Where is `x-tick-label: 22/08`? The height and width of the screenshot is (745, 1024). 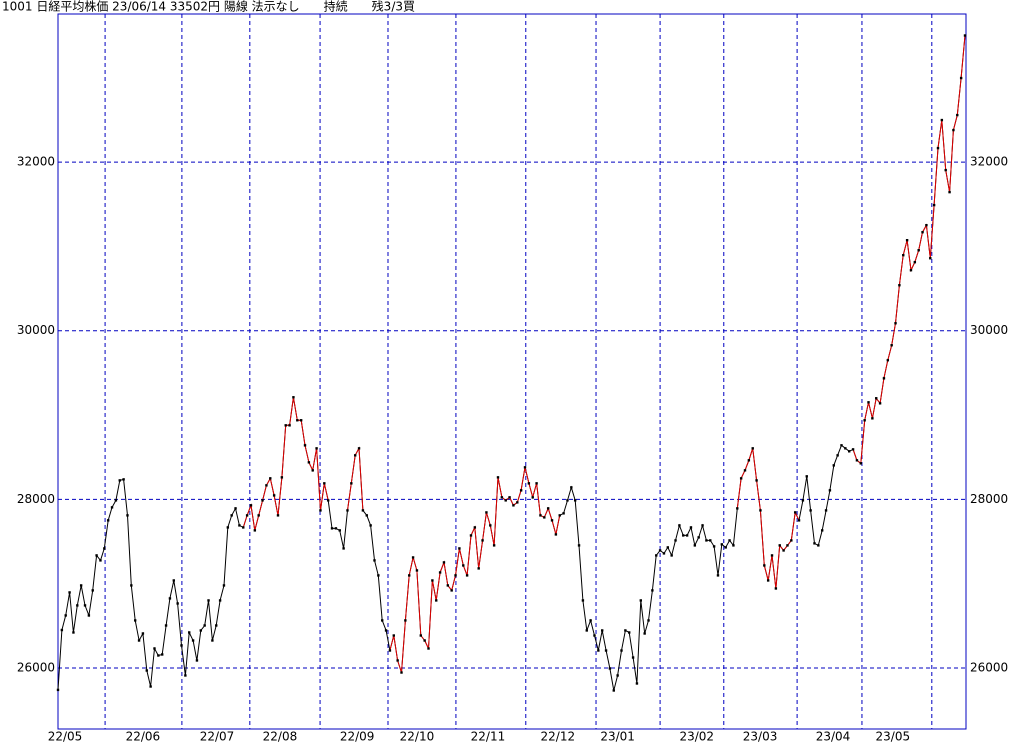 x-tick-label: 22/08 is located at coordinates (280, 737).